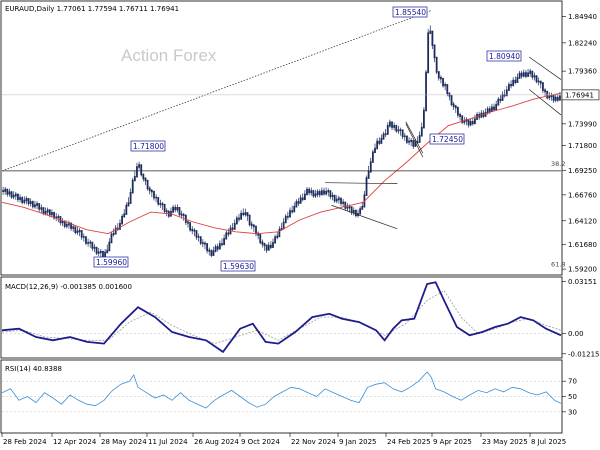 This screenshot has height=450, width=600. What do you see at coordinates (582, 195) in the screenshot?
I see `price-tick-label: 1.66760` at bounding box center [582, 195].